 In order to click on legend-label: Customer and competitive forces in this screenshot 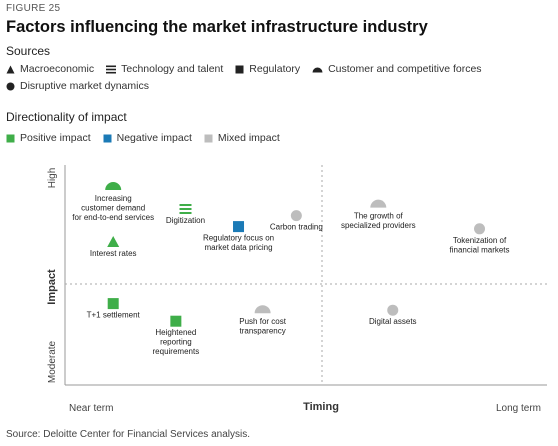, I will do `click(405, 69)`.